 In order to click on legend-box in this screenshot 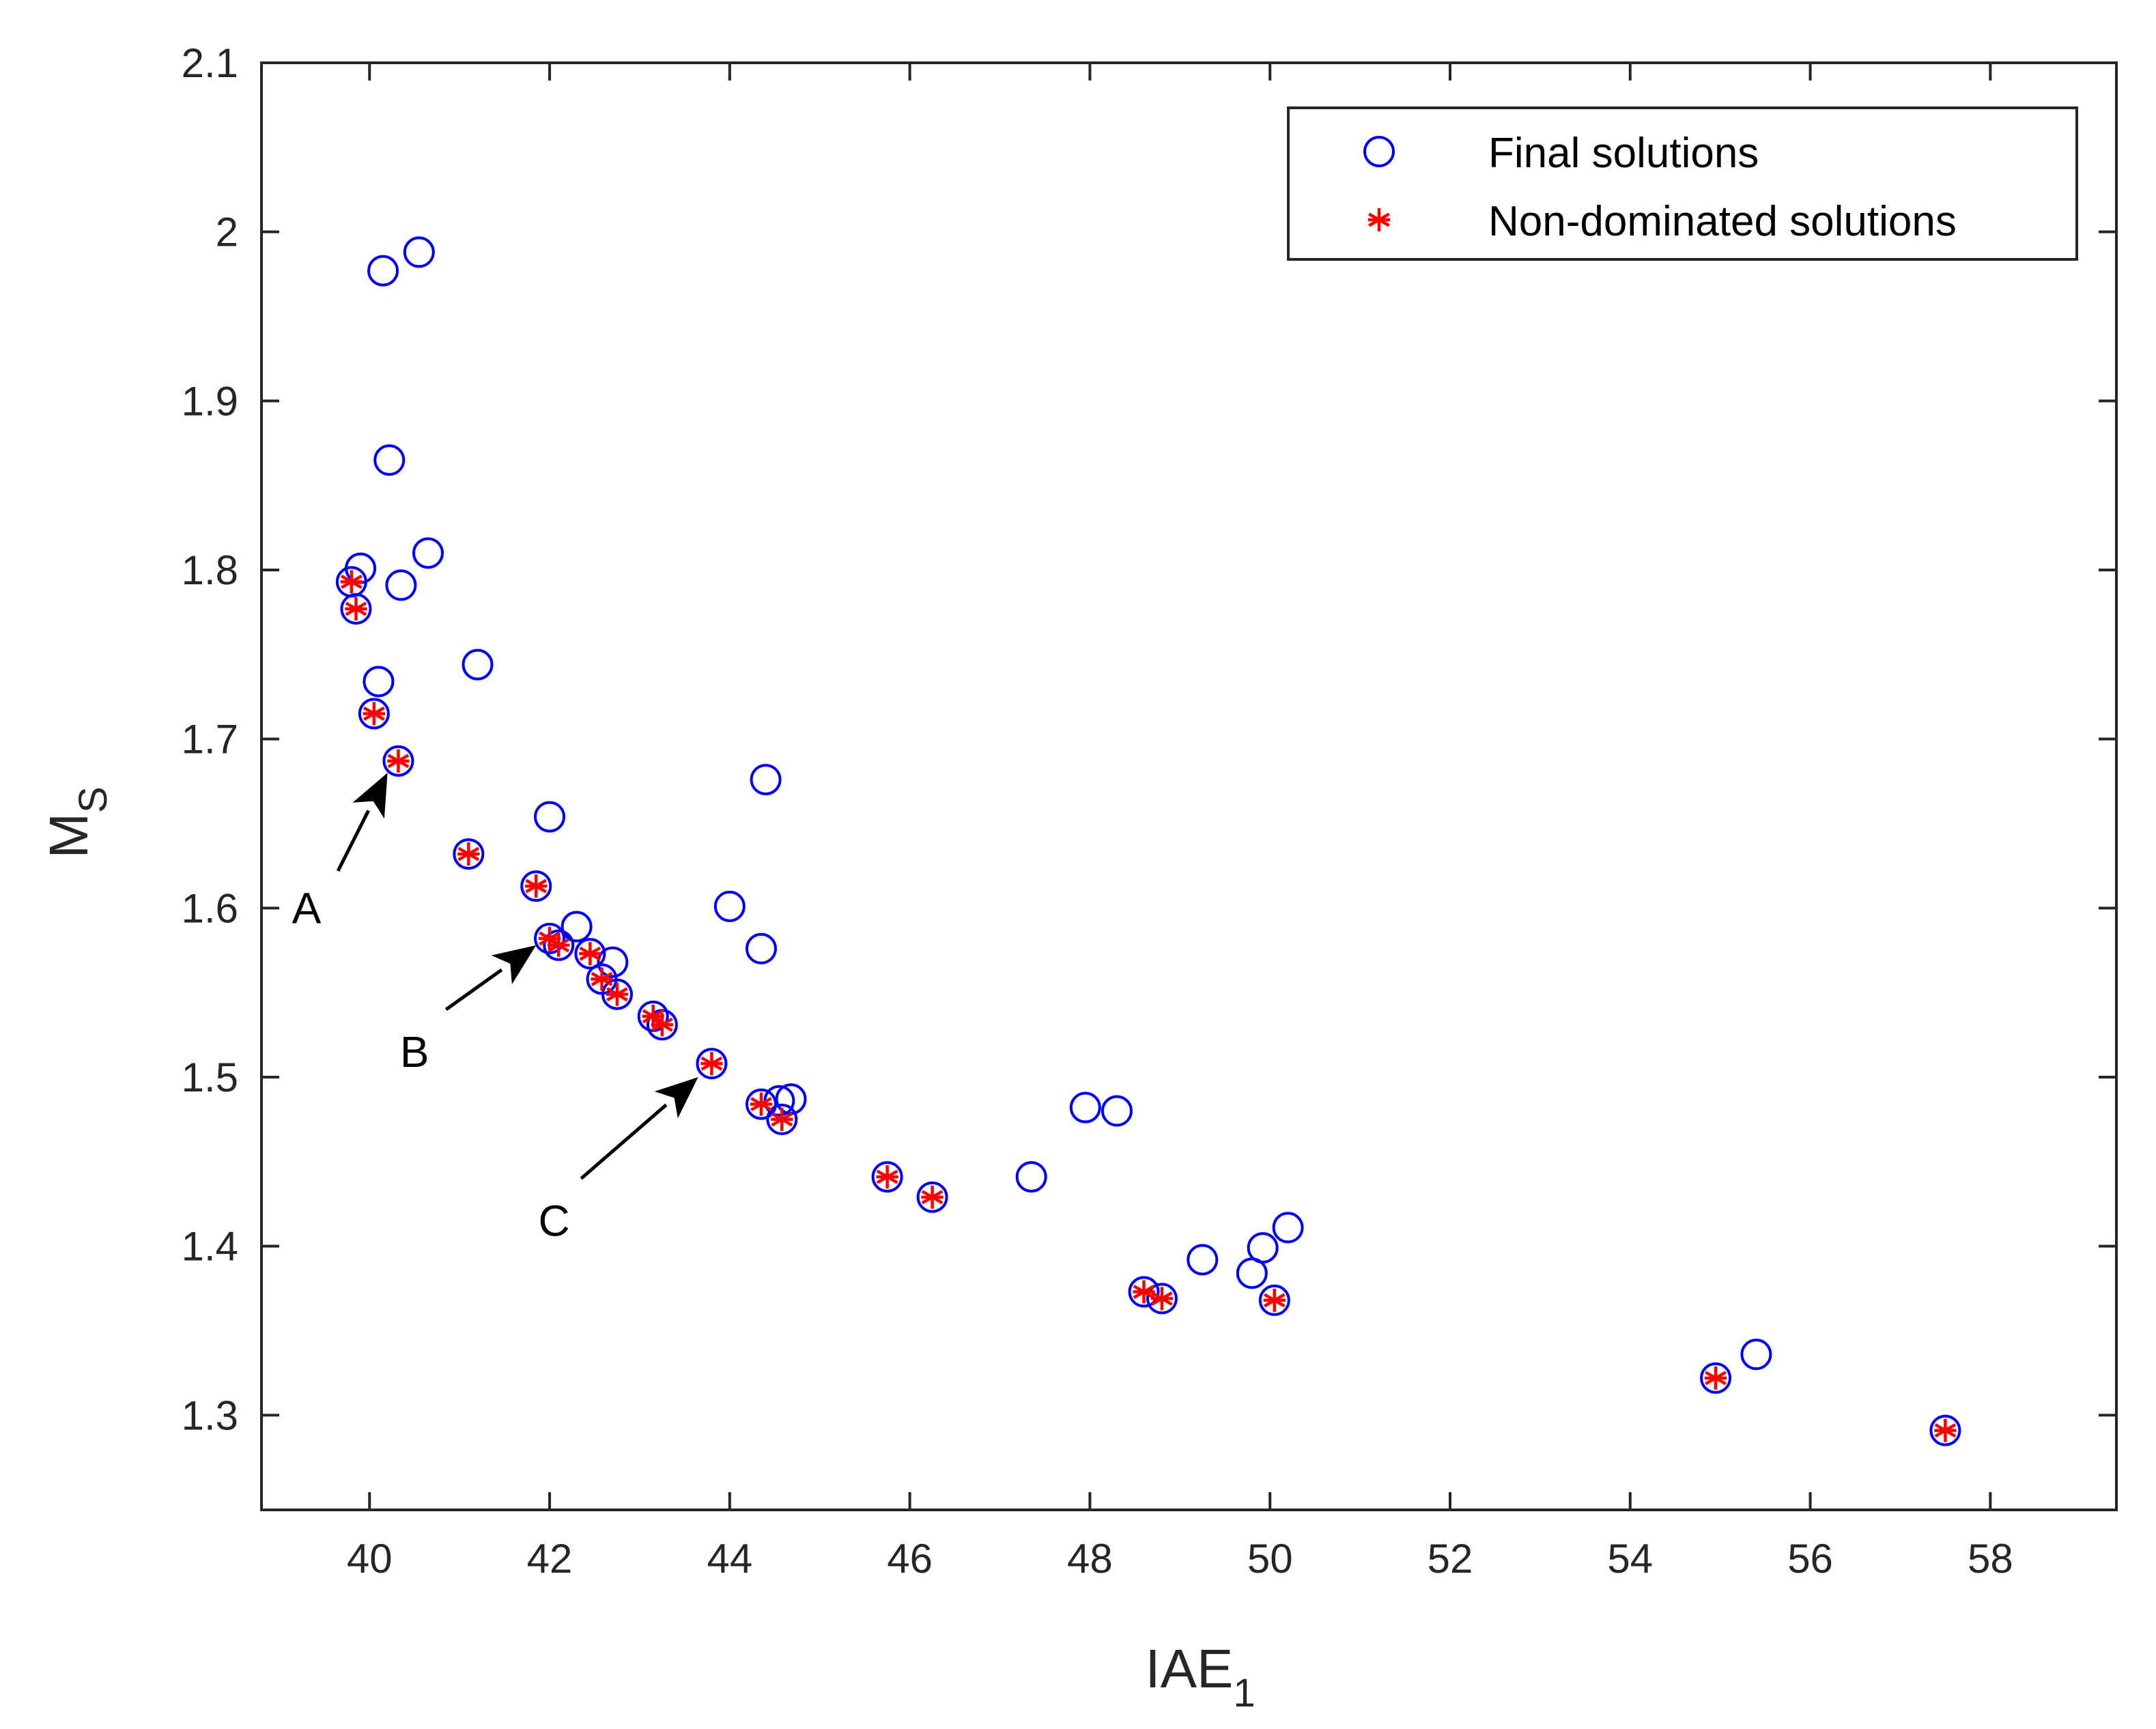, I will do `click(1682, 183)`.